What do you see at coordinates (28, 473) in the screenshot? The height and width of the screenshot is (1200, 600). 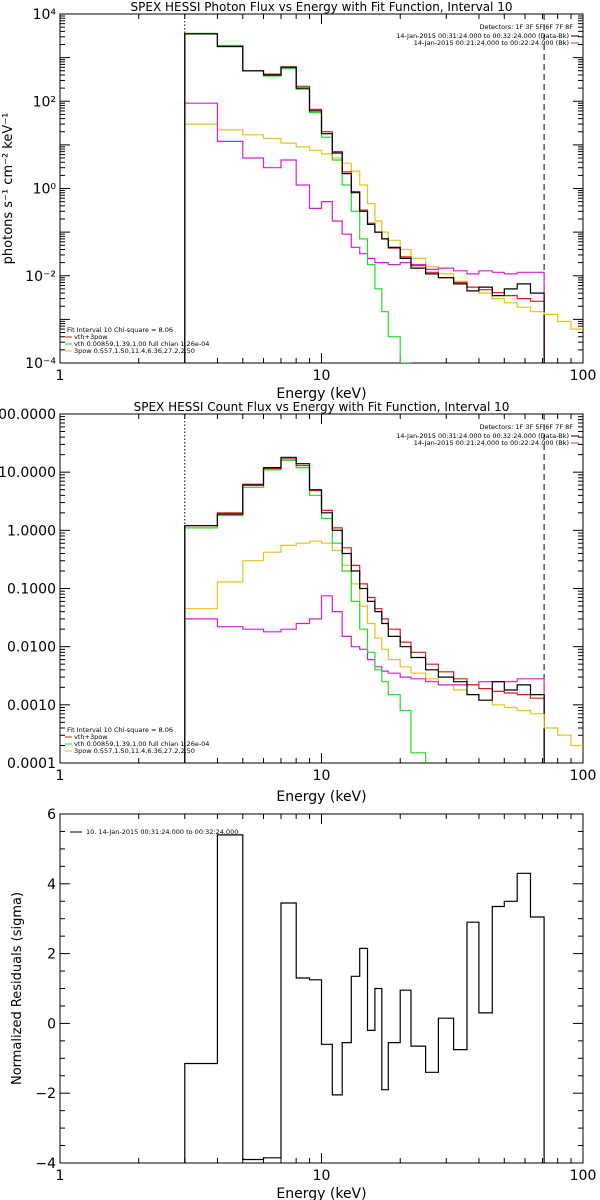 I see `y-tick-label: 10.0000` at bounding box center [28, 473].